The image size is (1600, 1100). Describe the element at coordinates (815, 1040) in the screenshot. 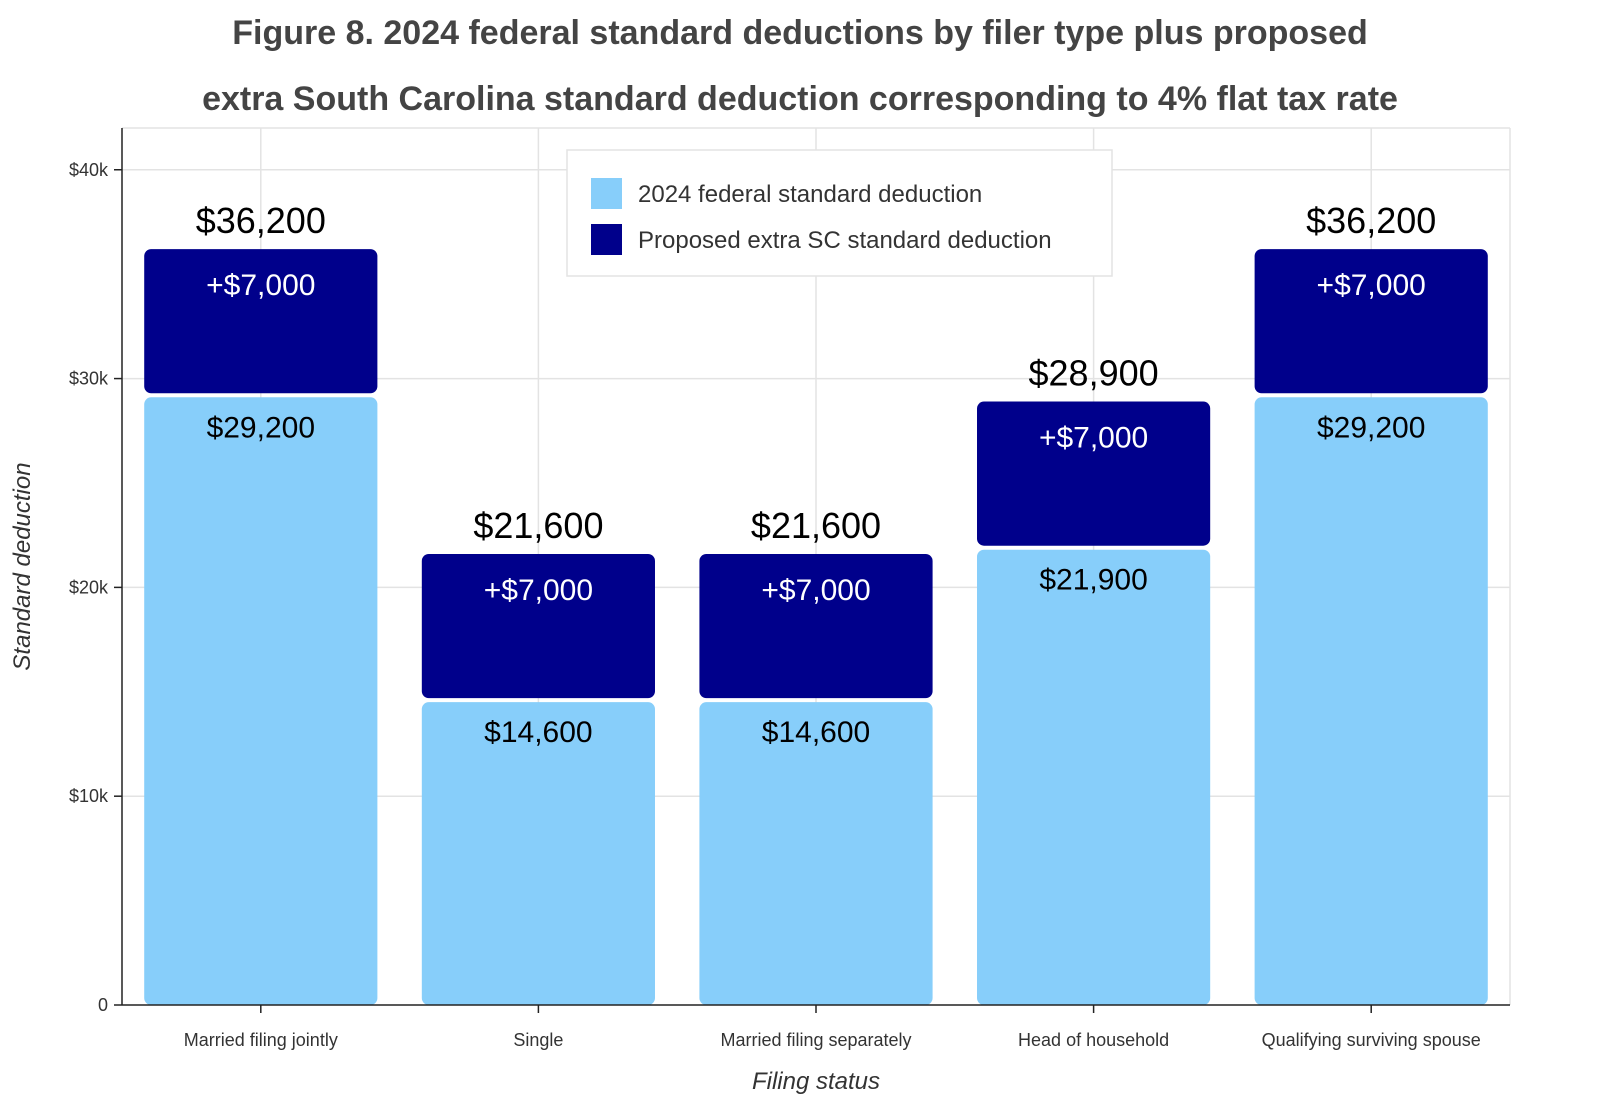

I see `x-tick-label: Married filing separately` at that location.